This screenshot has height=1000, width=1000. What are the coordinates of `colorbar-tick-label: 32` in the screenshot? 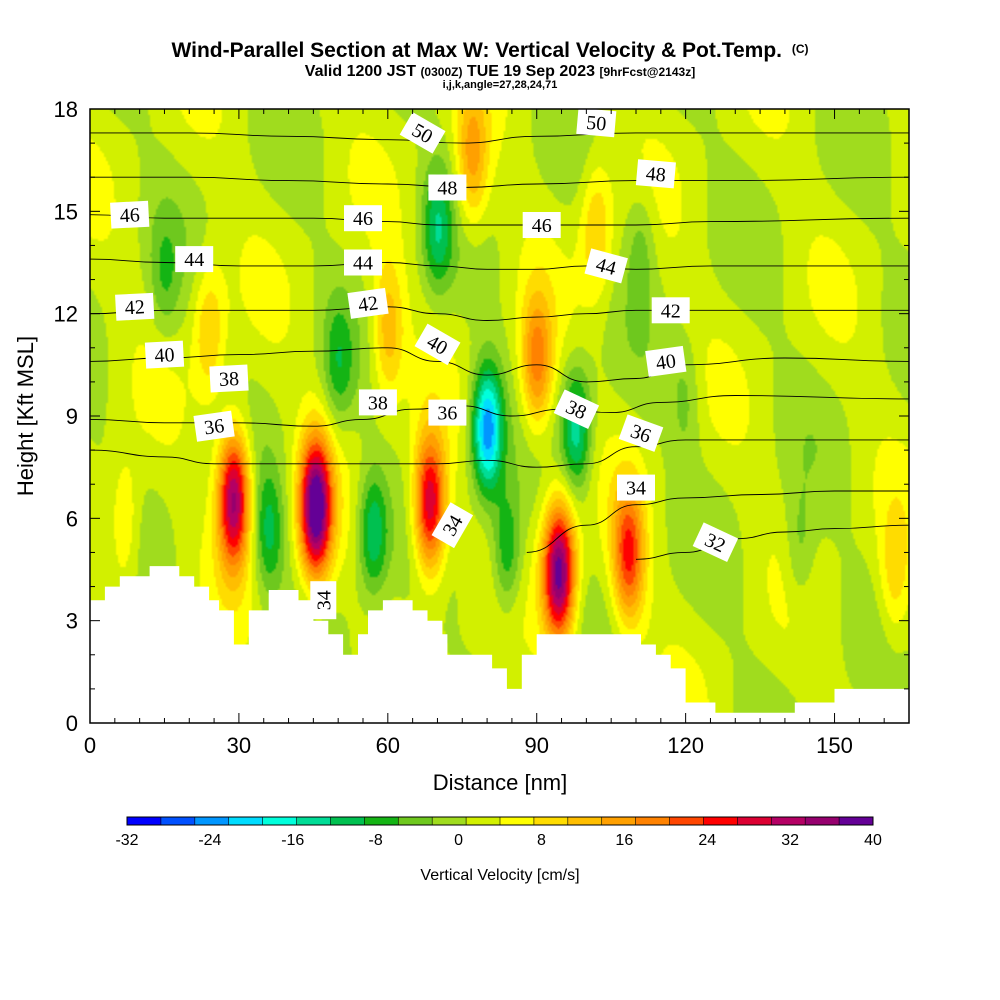 It's located at (790, 840).